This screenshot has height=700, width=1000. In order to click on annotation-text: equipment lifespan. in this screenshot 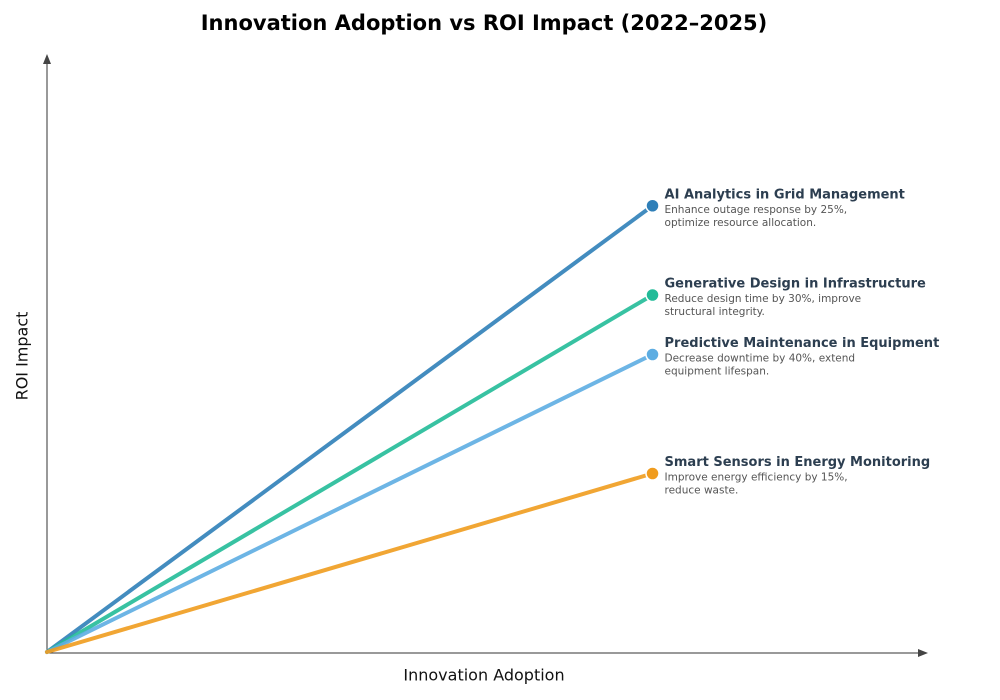, I will do `click(717, 372)`.